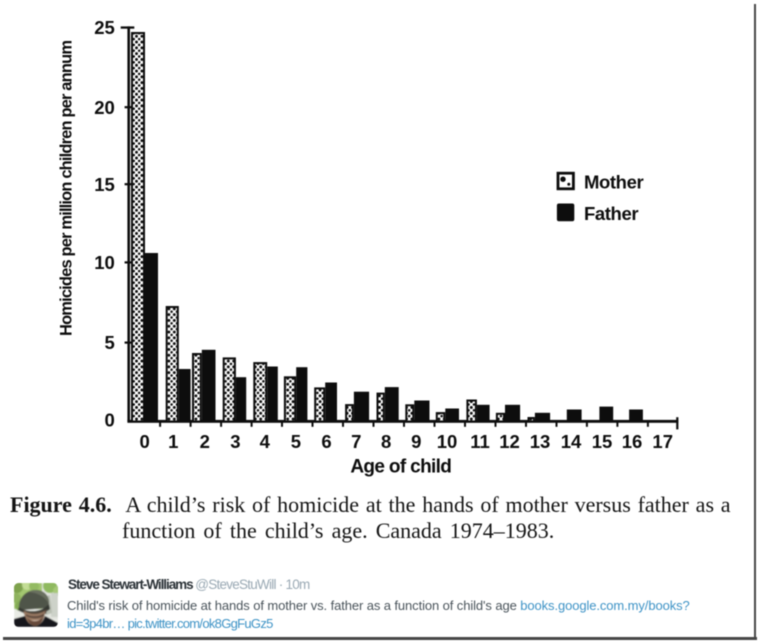 This screenshot has width=759, height=643. What do you see at coordinates (540, 441) in the screenshot?
I see `svg-text: 13` at bounding box center [540, 441].